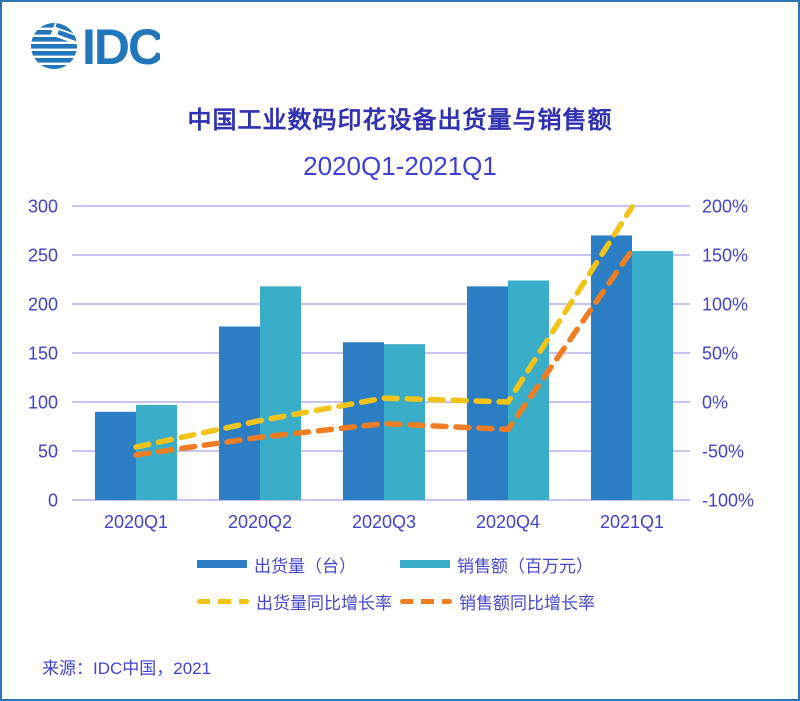  Describe the element at coordinates (127, 668) in the screenshot. I see `source-note: 来源：IDC中国，2021` at that location.